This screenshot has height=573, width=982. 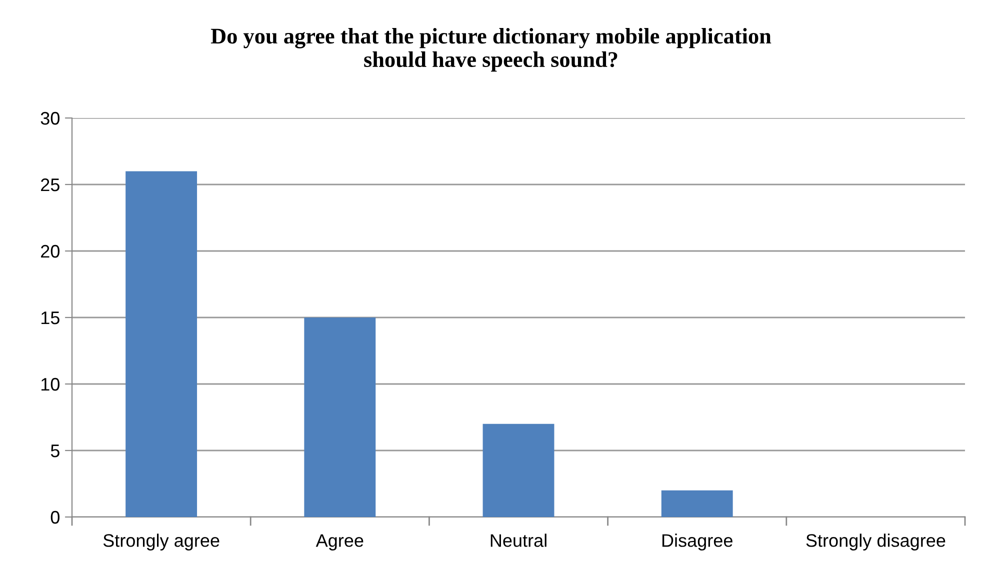 What do you see at coordinates (161, 542) in the screenshot?
I see `x-tick-label: Strongly agree` at bounding box center [161, 542].